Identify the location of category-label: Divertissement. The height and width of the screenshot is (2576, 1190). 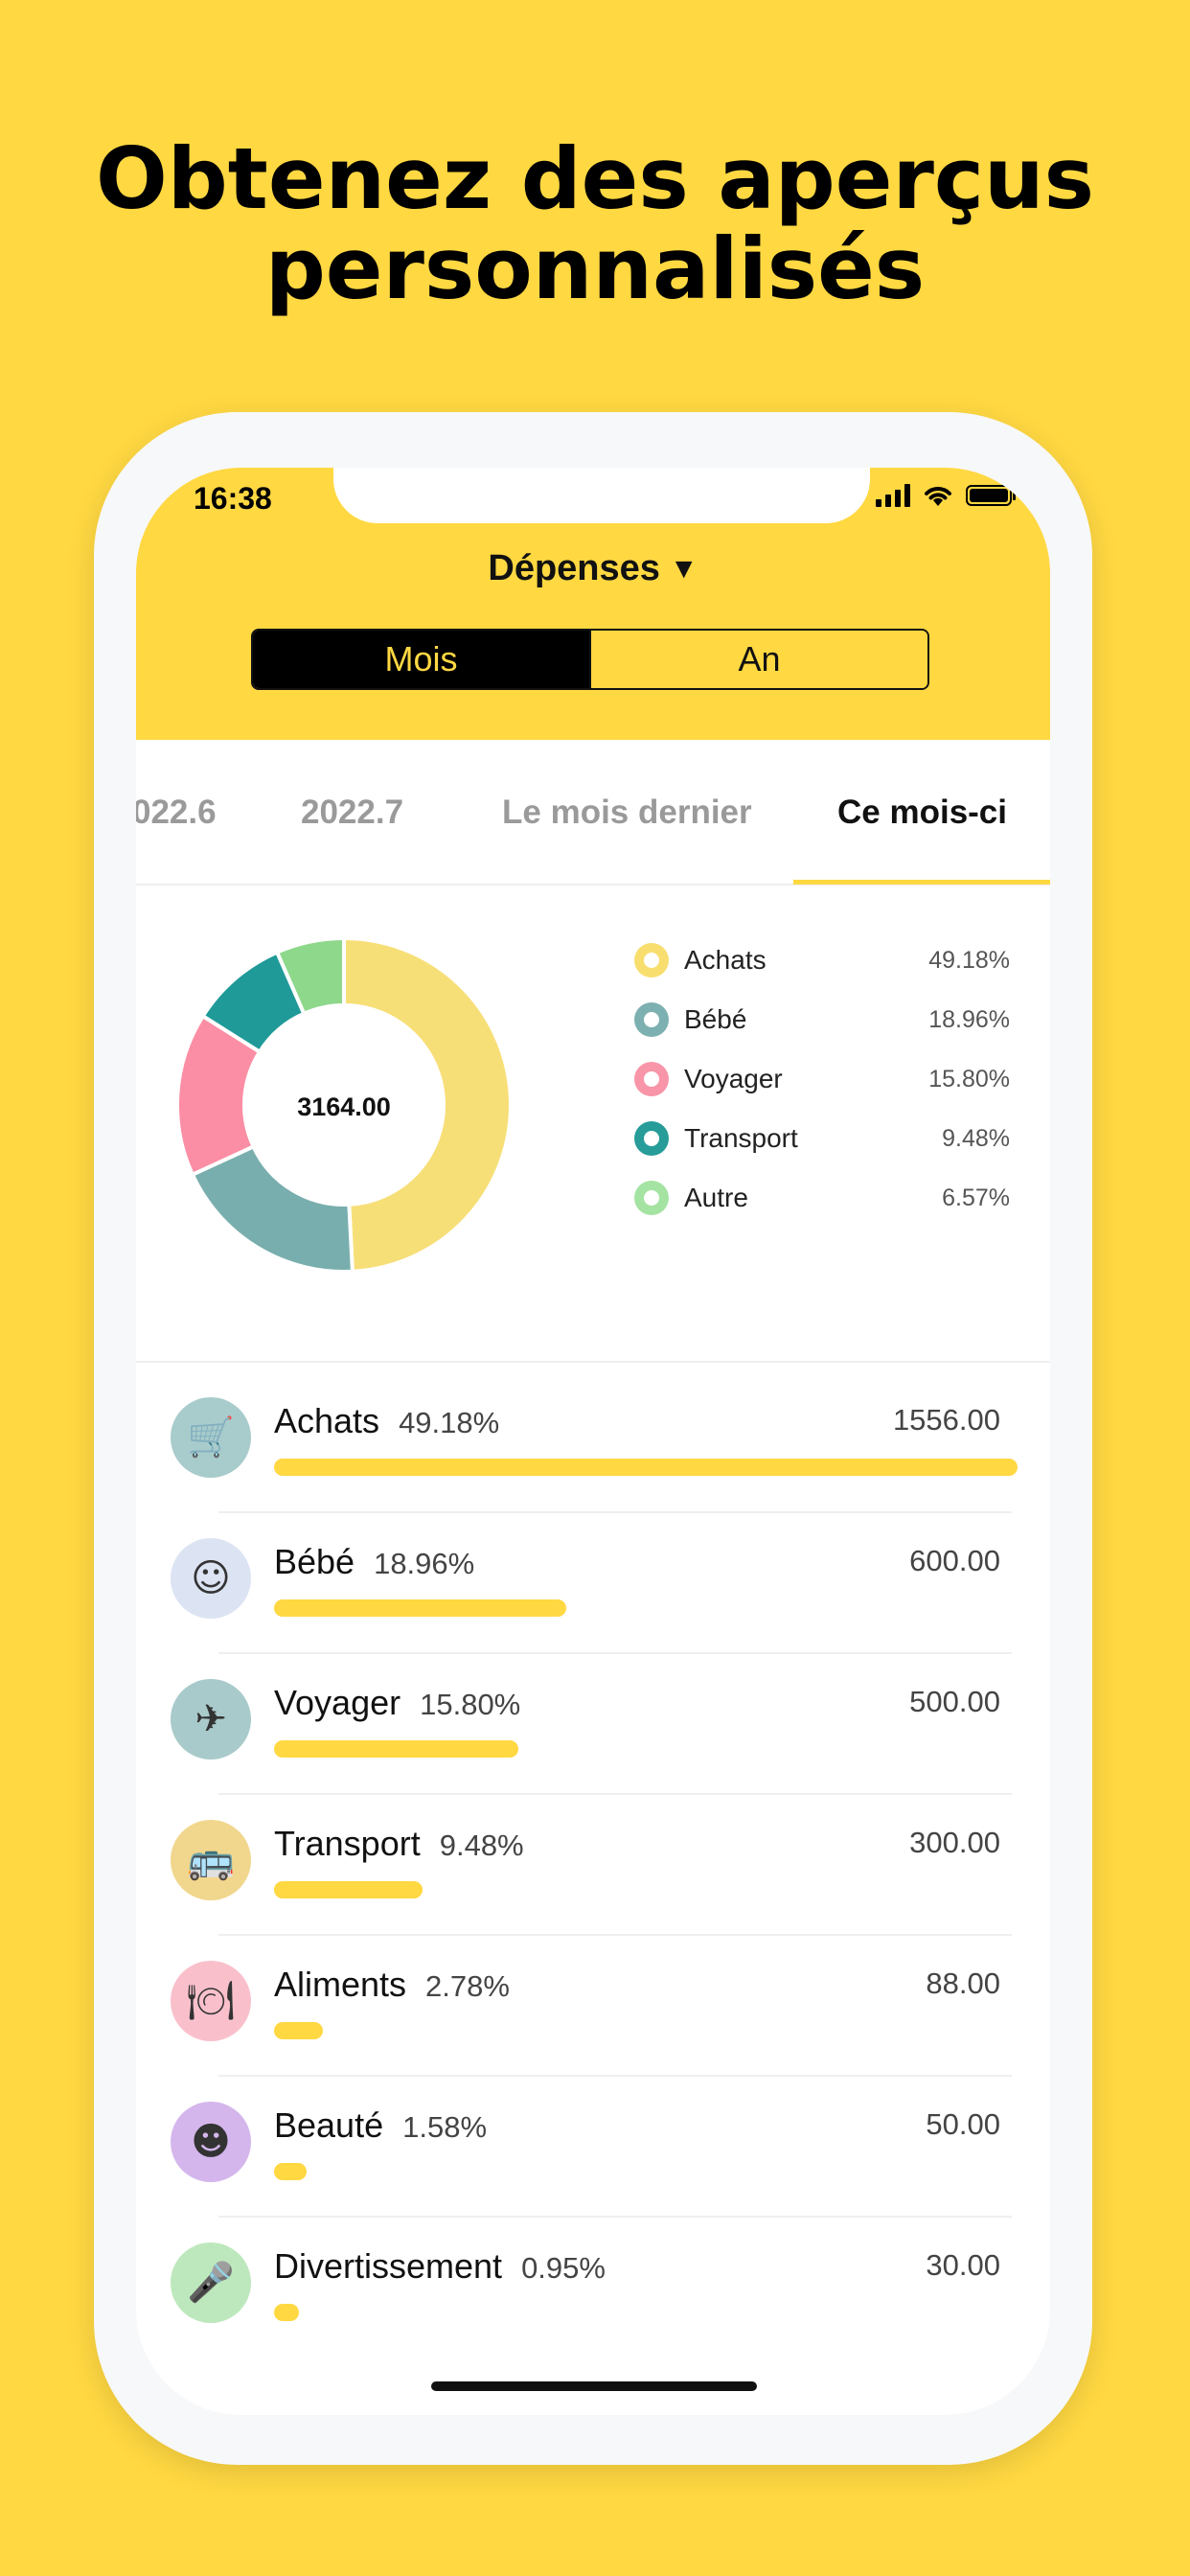
(389, 2266).